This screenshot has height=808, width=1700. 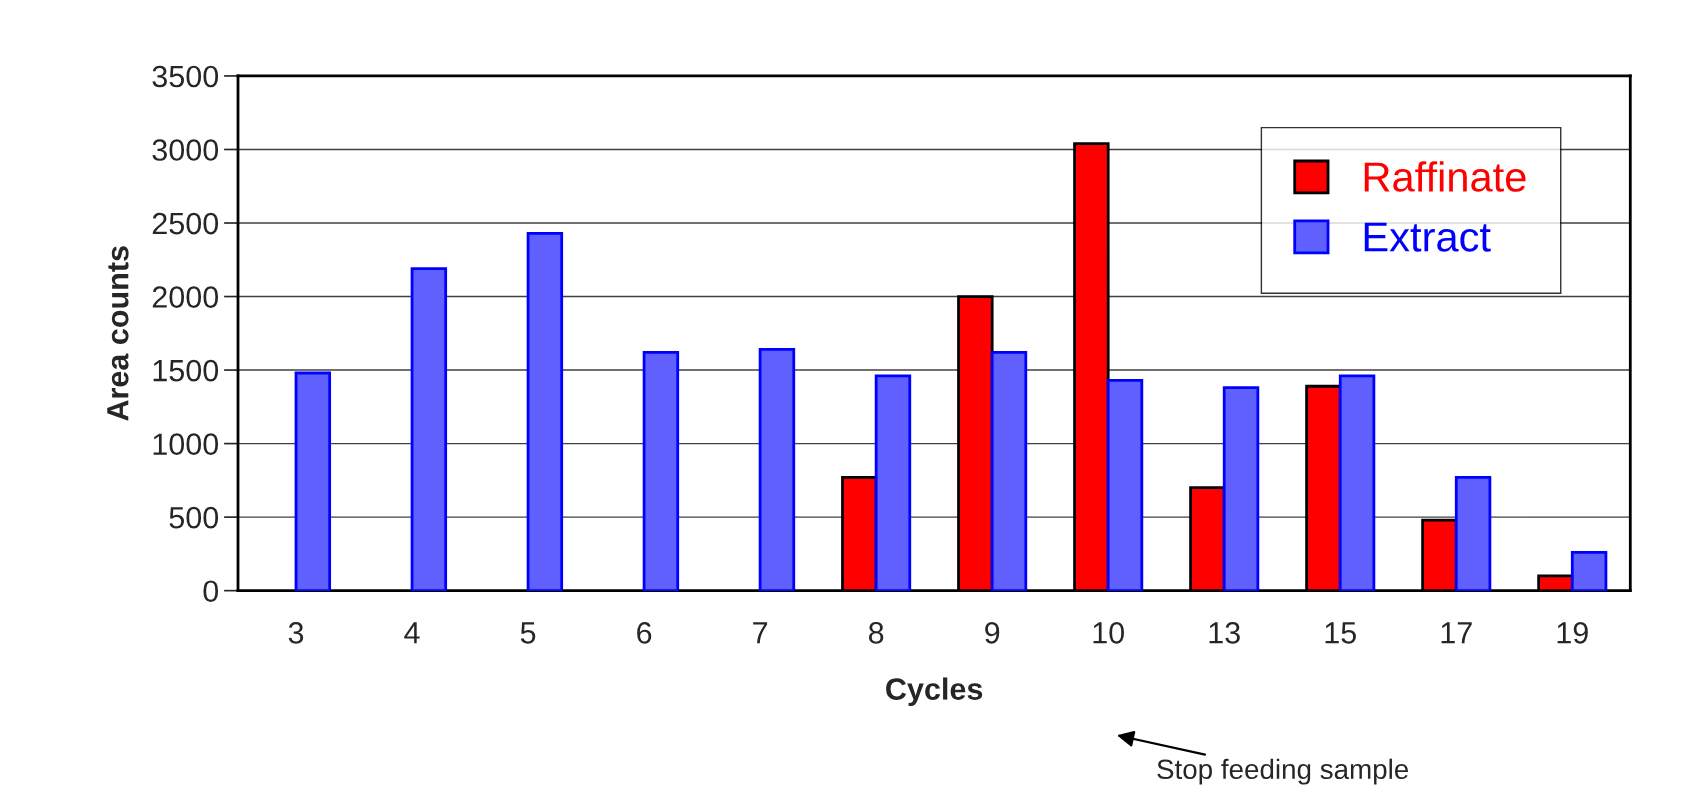 I want to click on text: Stop feeding sample, so click(x=1283, y=771).